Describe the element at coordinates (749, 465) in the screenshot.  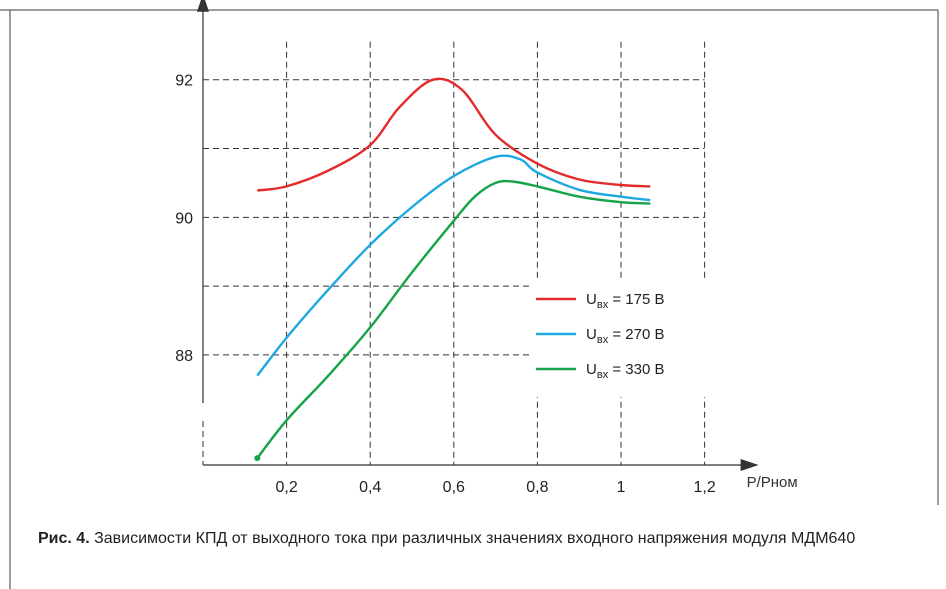
I see `x-axis-arrow` at that location.